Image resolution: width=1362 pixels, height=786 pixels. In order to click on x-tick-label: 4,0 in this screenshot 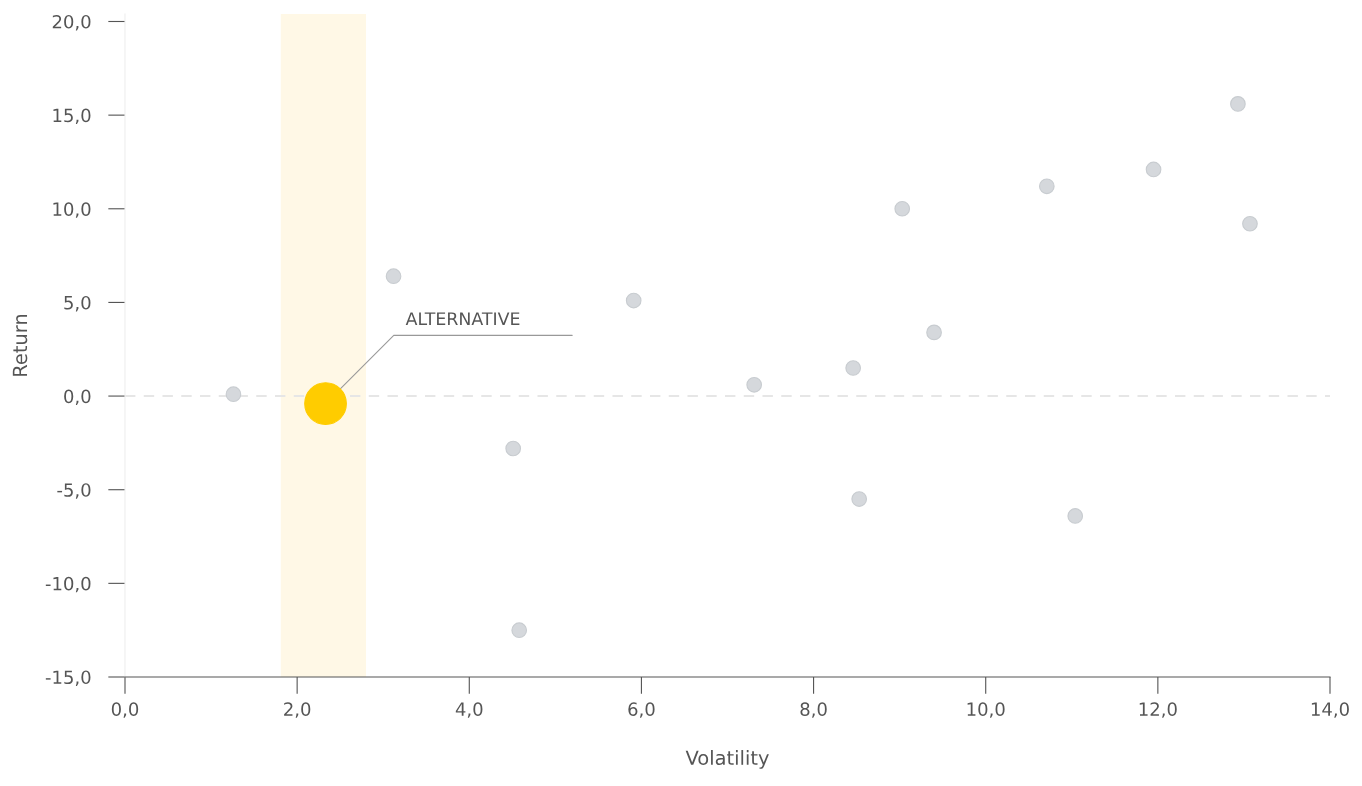, I will do `click(469, 710)`.